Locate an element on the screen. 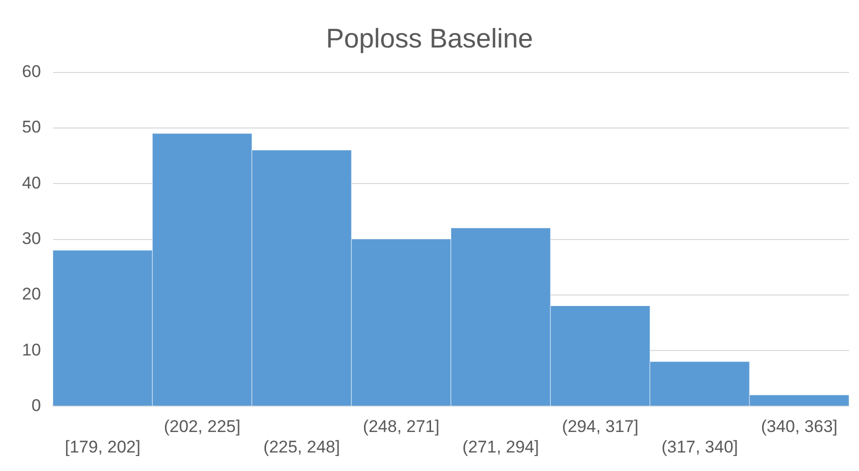 Image resolution: width=859 pixels, height=471 pixels. y-tick-label: 30 is located at coordinates (31, 238).